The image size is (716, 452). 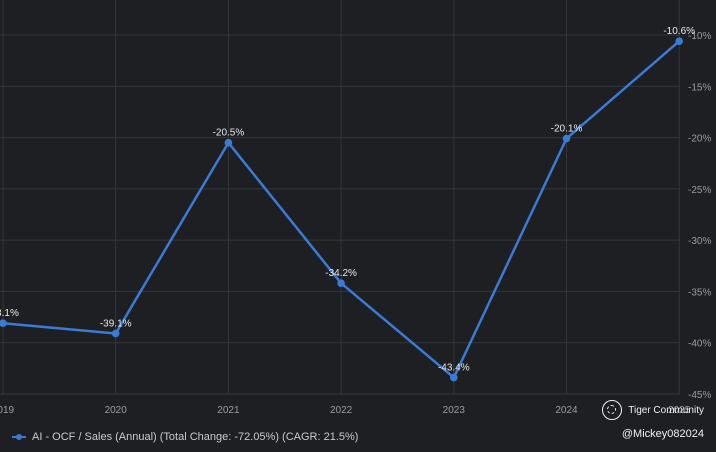 What do you see at coordinates (699, 292) in the screenshot?
I see `y-tick-label: -35%` at bounding box center [699, 292].